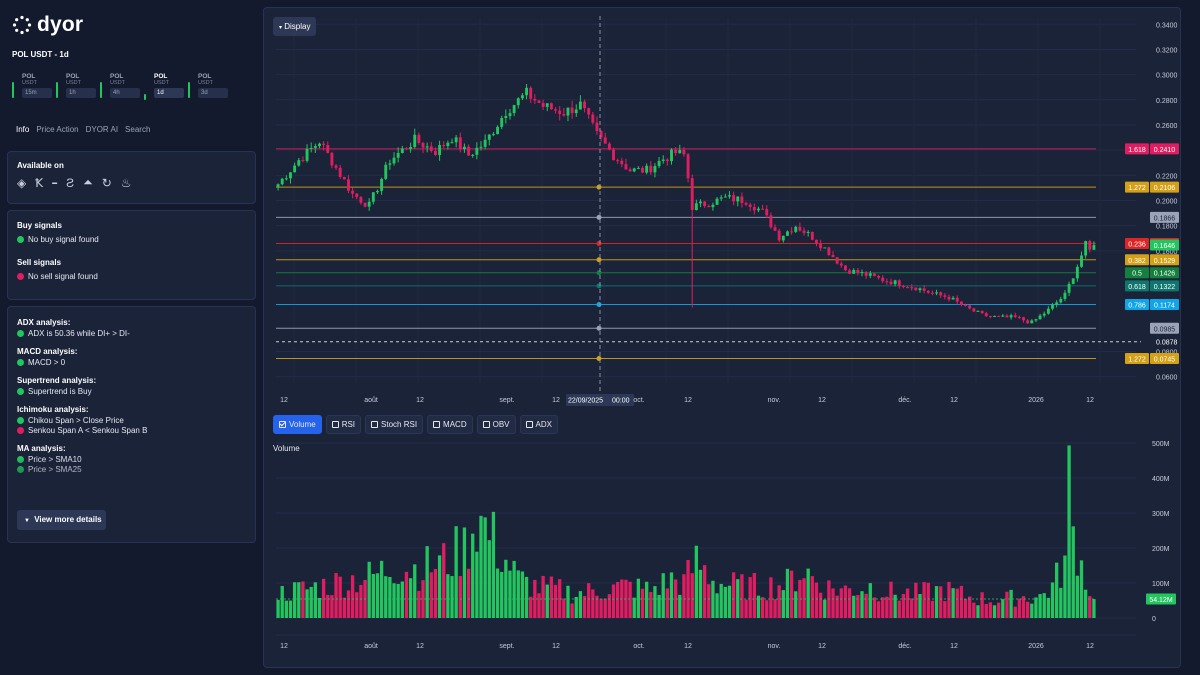 Image resolution: width=1200 pixels, height=675 pixels. What do you see at coordinates (450, 424) in the screenshot?
I see `indicator-toggle-macd: MACD` at bounding box center [450, 424].